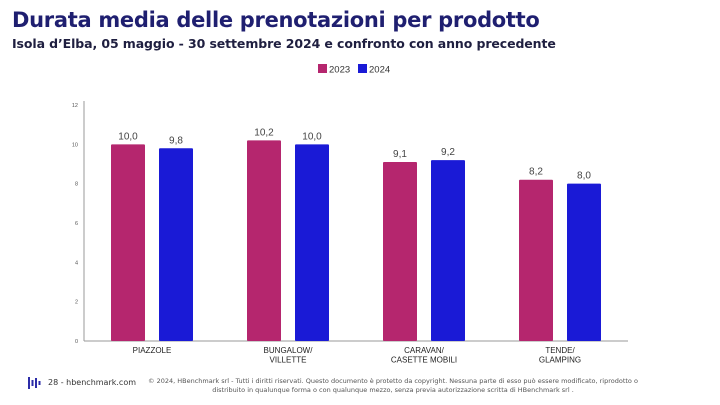 This screenshot has height=405, width=720. Describe the element at coordinates (560, 350) in the screenshot. I see `x-tick-label: TENDE/` at that location.